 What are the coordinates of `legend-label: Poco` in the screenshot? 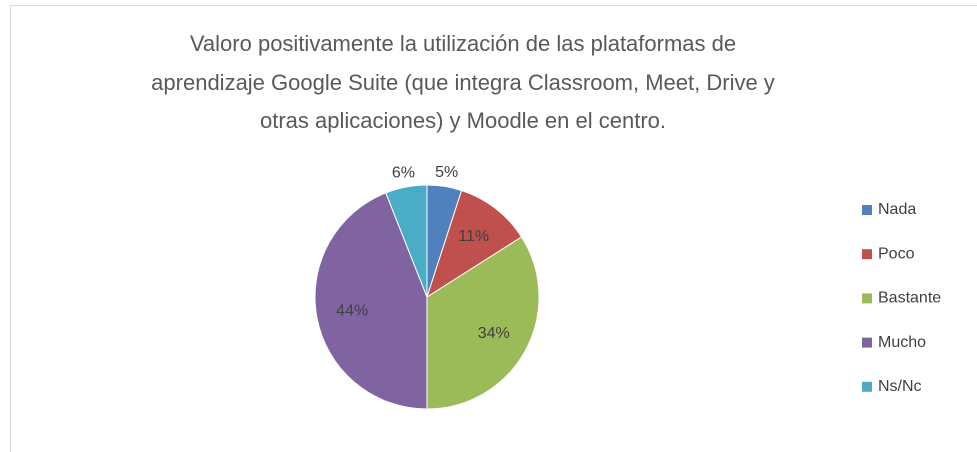 It's located at (896, 253).